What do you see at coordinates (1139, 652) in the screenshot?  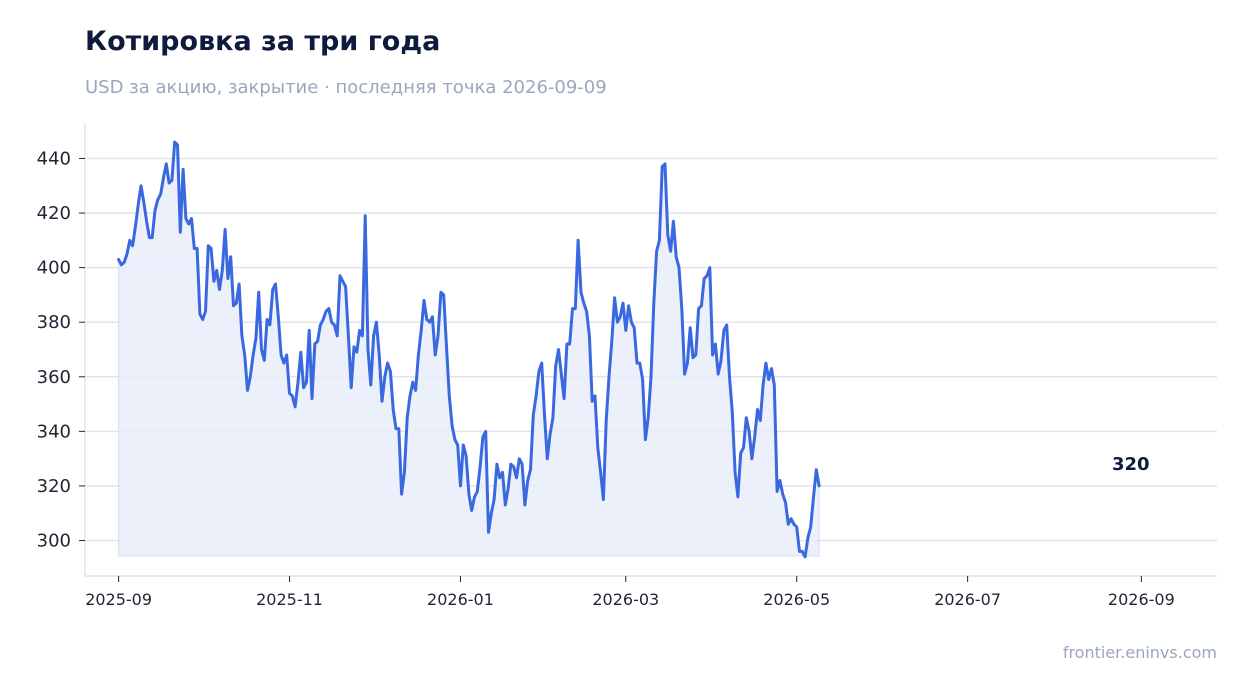 I see `source-credit: frontier.eninvs.com` at bounding box center [1139, 652].